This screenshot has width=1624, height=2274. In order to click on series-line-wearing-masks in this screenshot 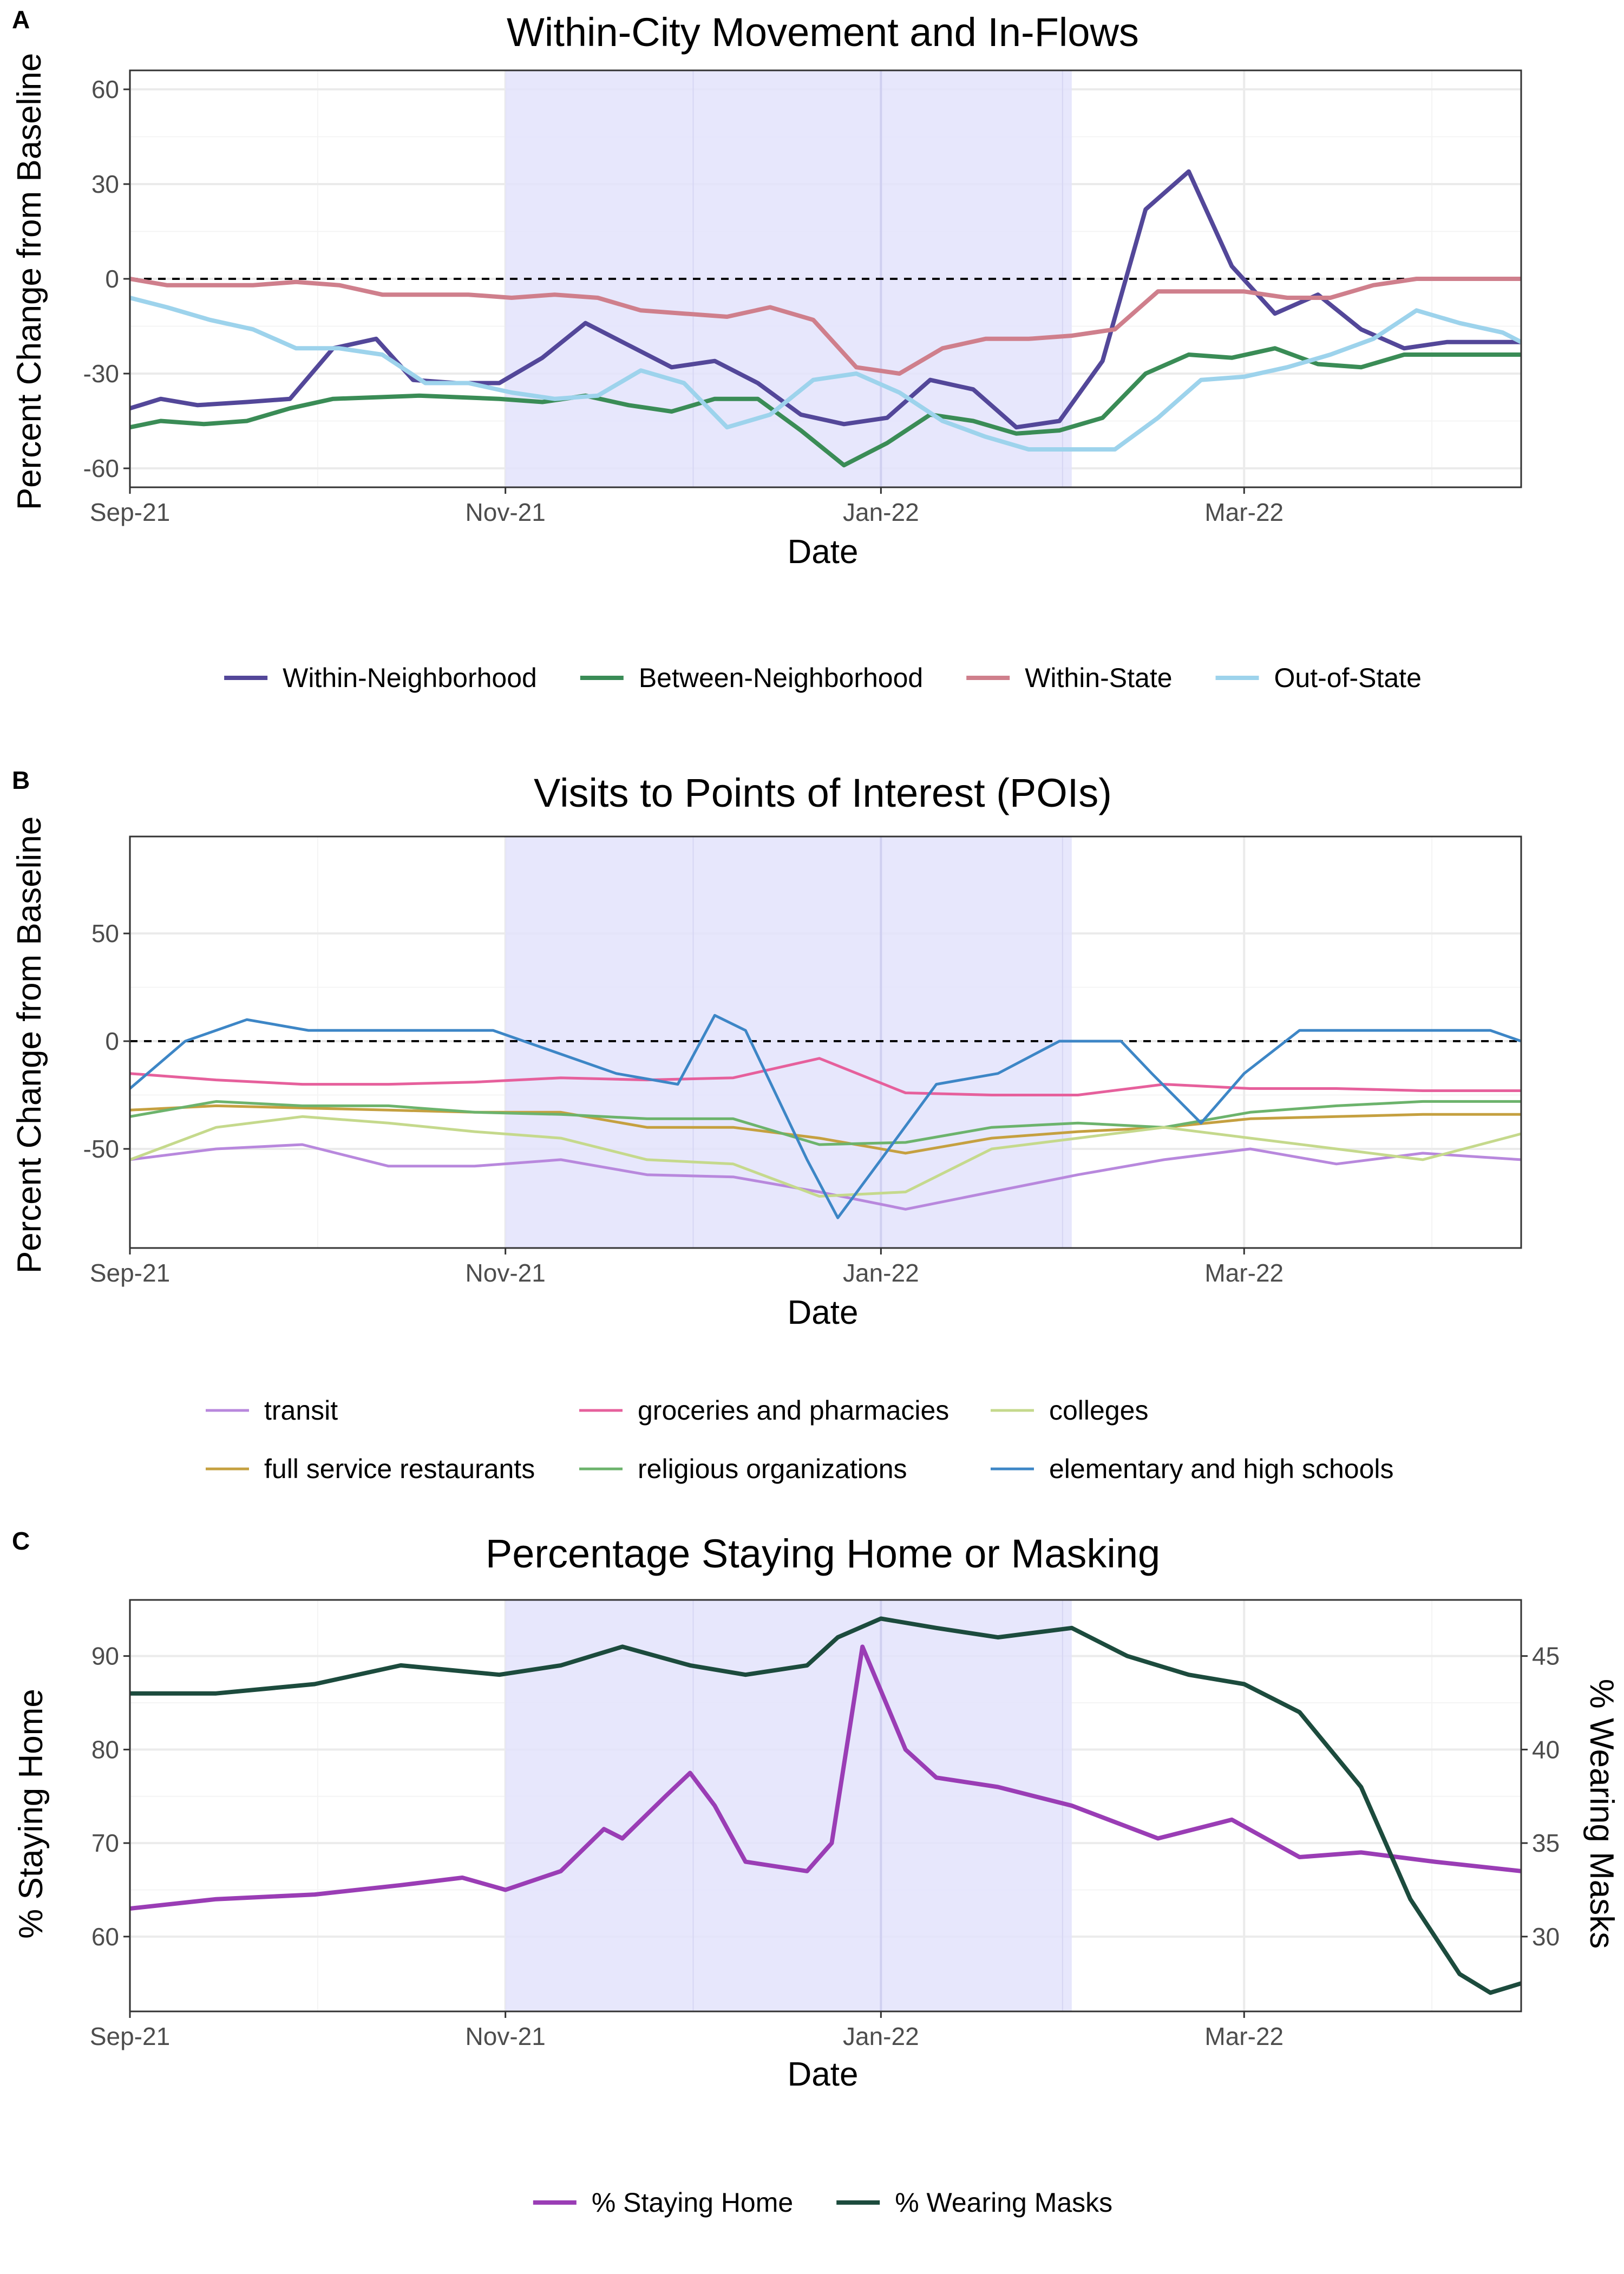, I will do `click(825, 1806)`.